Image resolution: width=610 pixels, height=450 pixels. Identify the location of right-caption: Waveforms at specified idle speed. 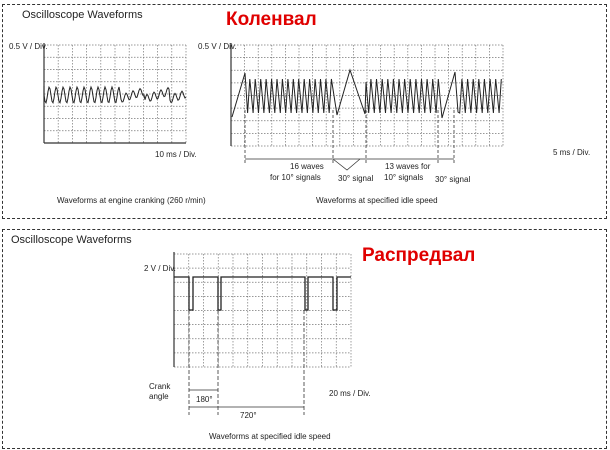
(377, 200).